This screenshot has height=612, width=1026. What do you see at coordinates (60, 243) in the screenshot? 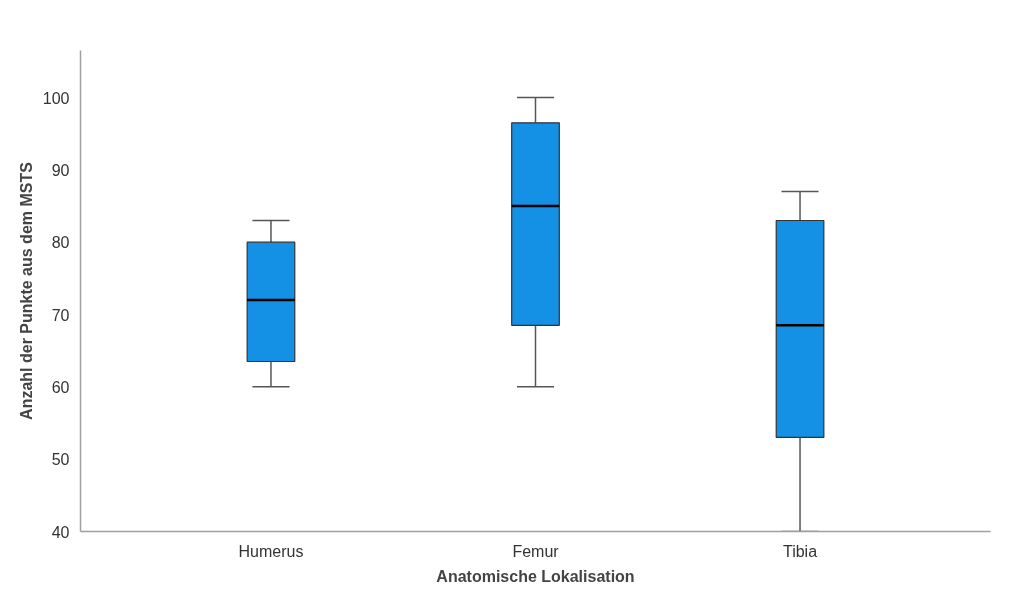
I see `y-tick-label: 80` at bounding box center [60, 243].